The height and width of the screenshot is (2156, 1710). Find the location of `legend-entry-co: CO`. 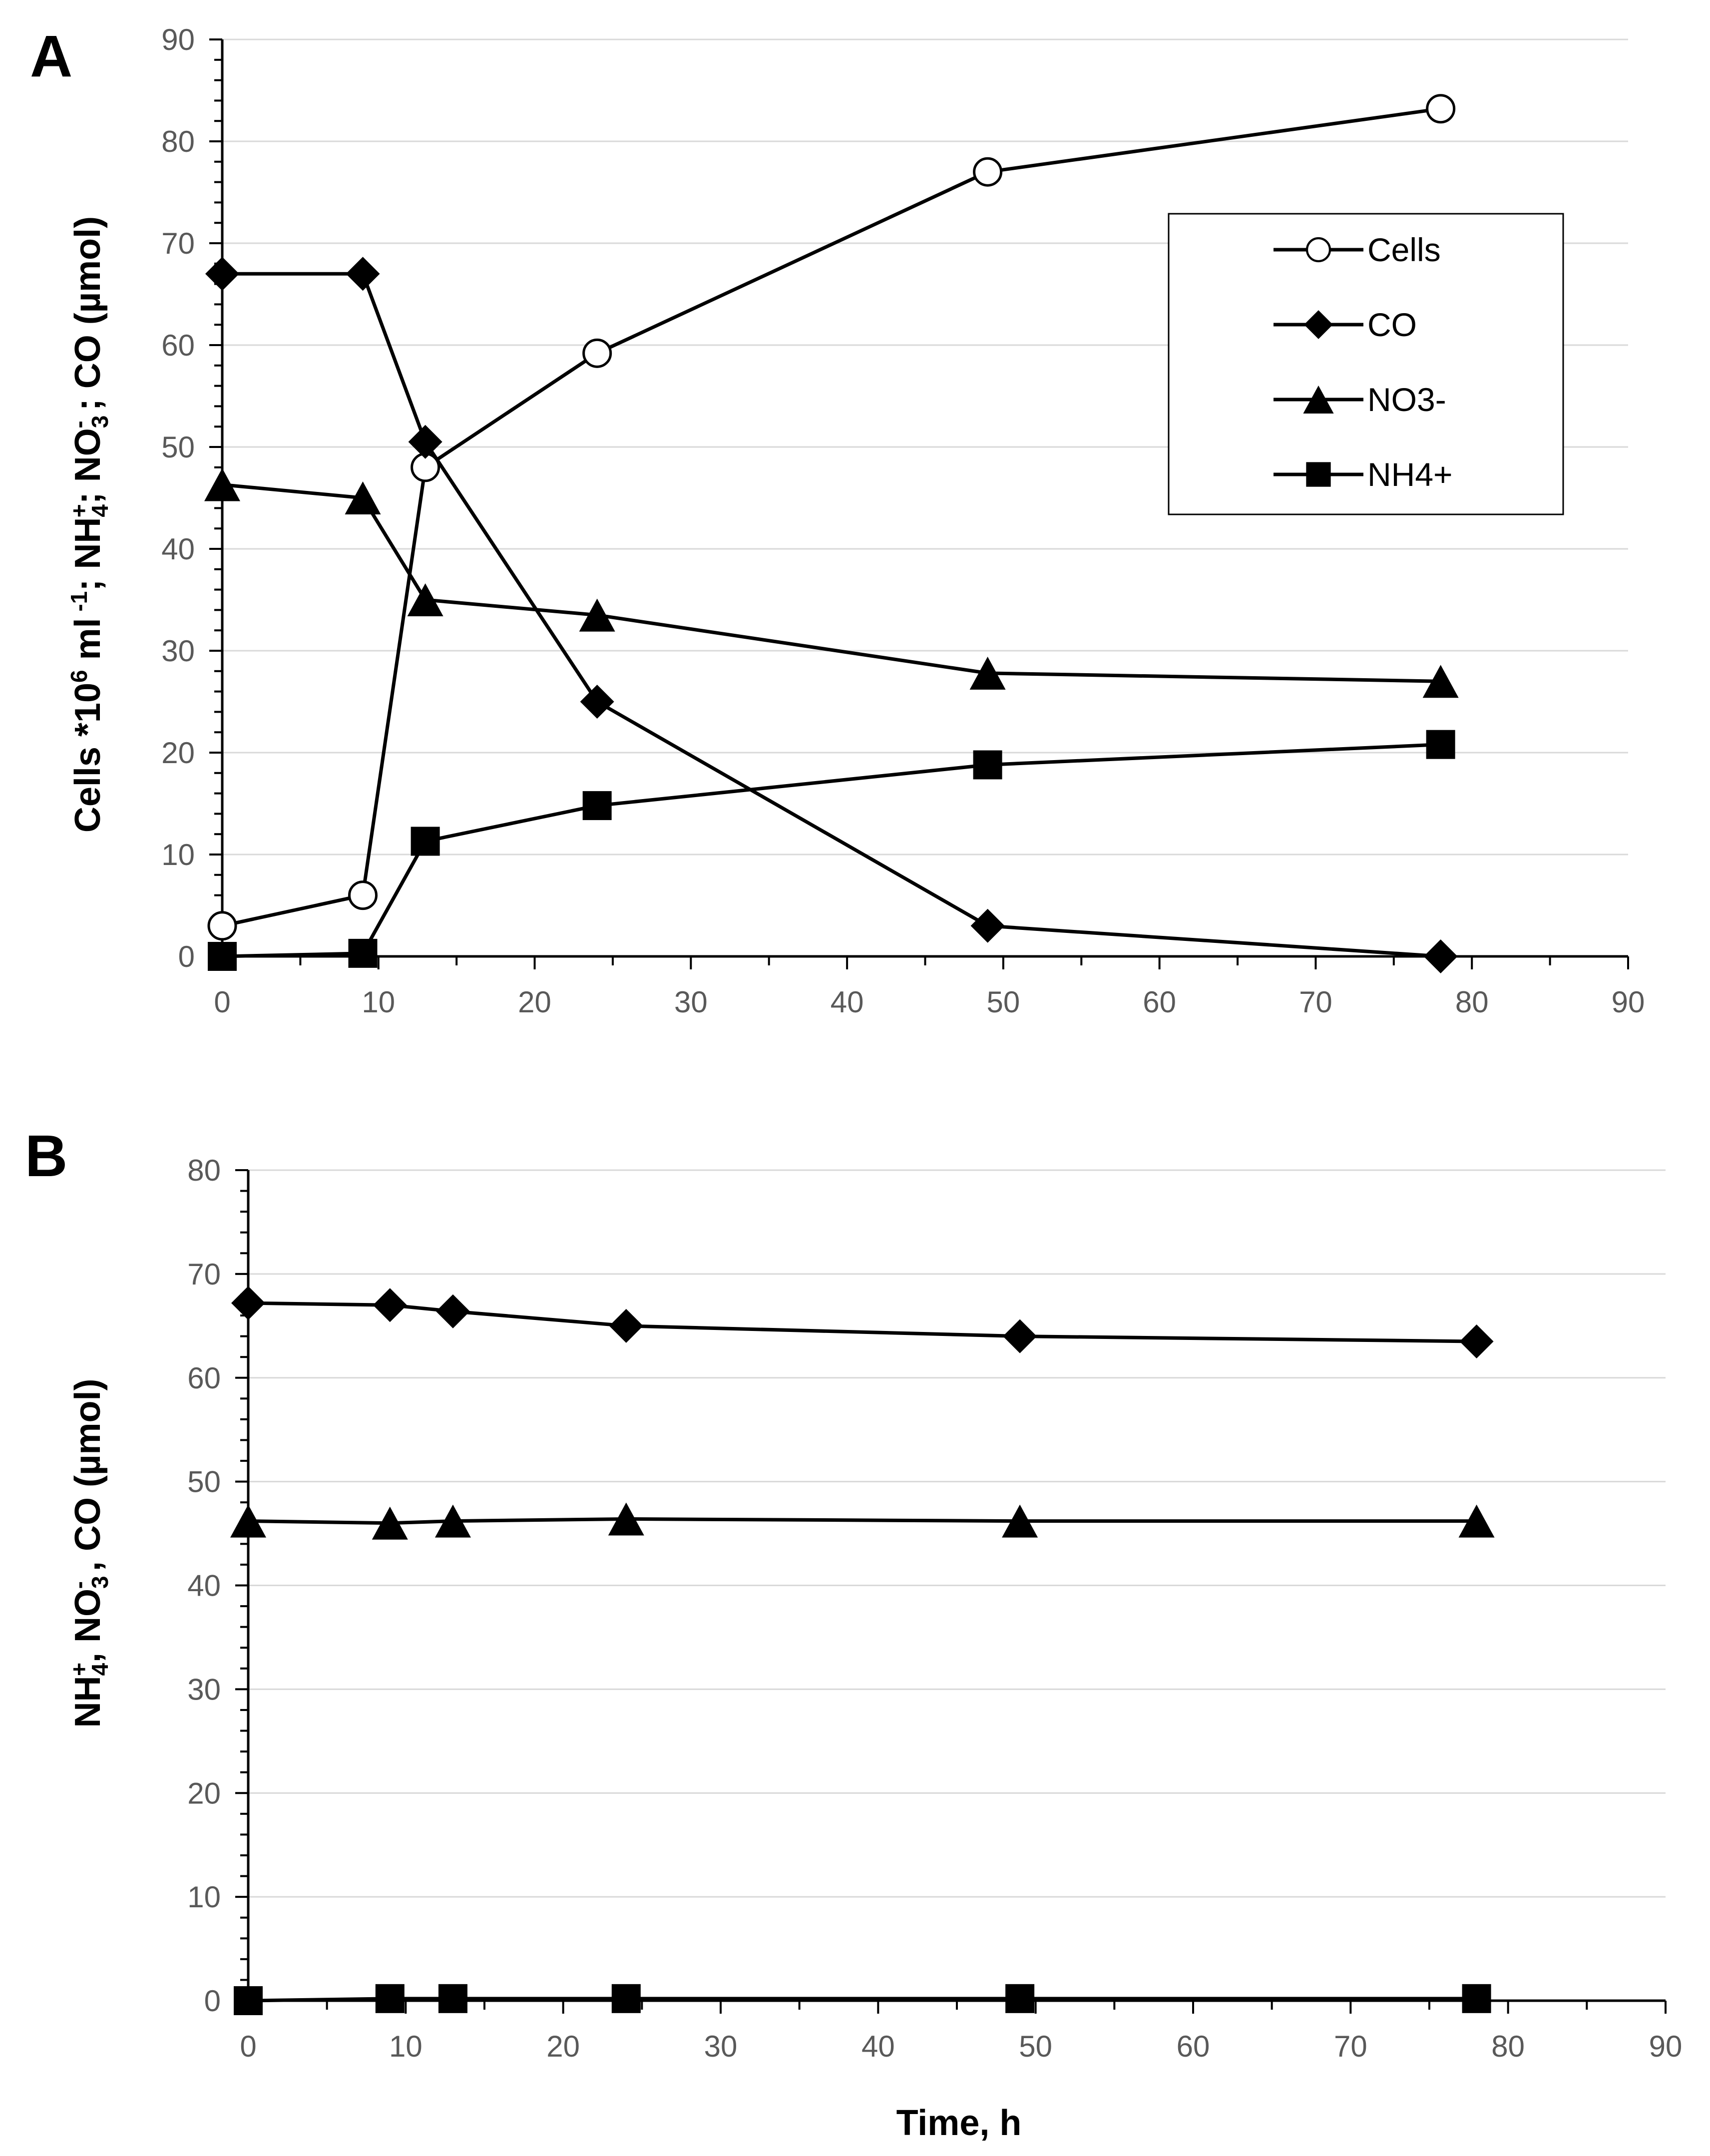

legend-entry-co: CO is located at coordinates (1346, 324).